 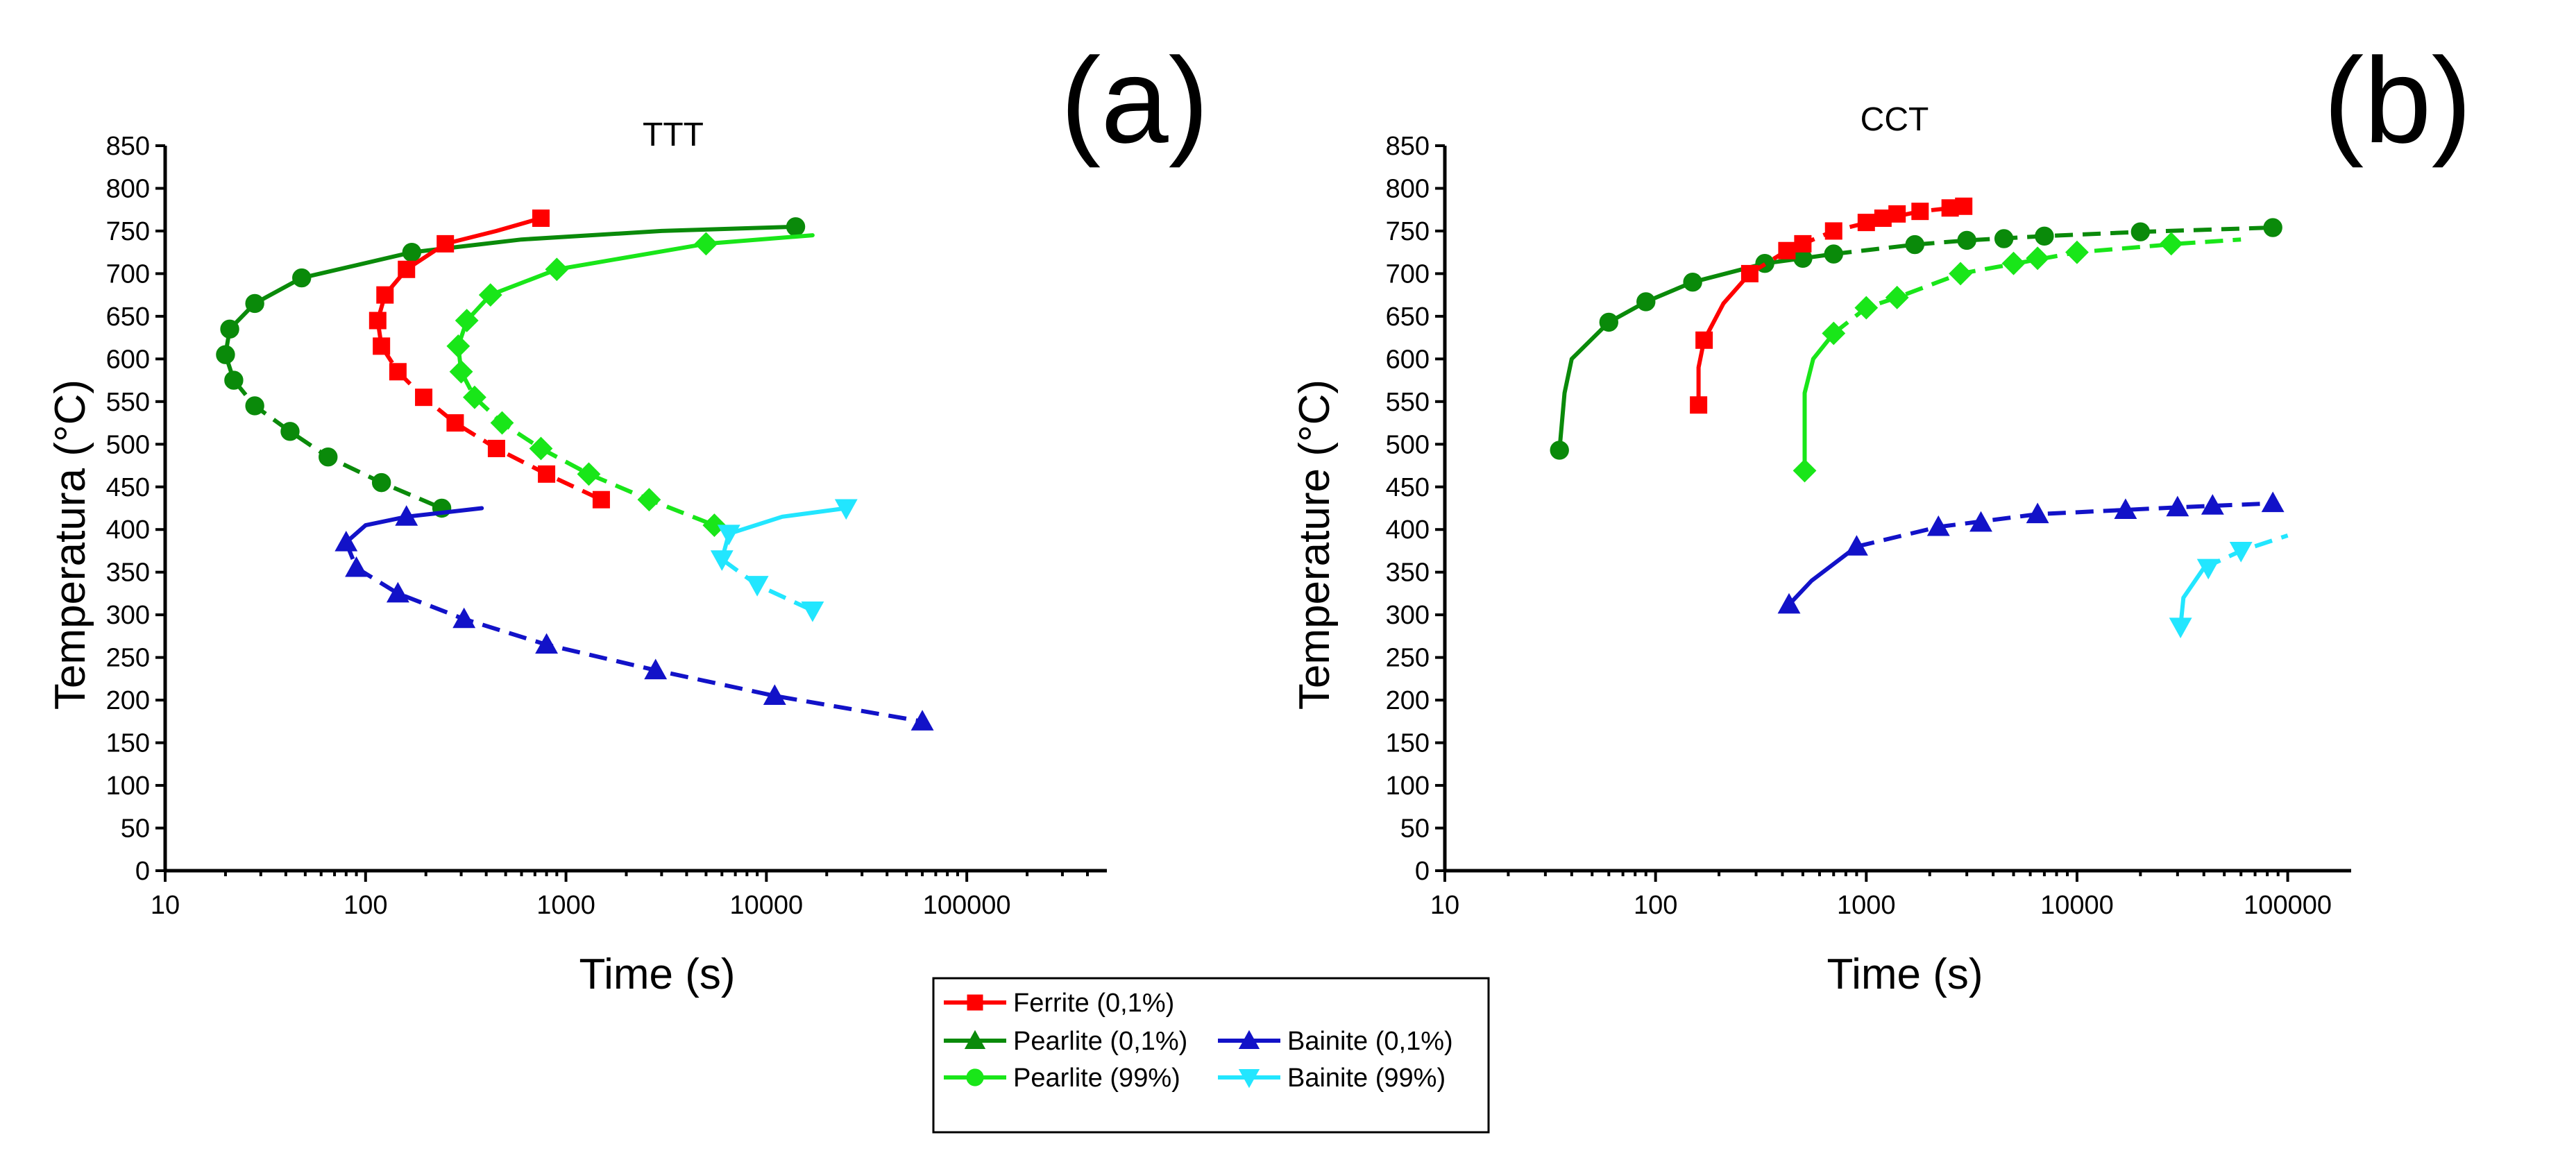 I want to click on panel-label: (b), so click(x=2398, y=101).